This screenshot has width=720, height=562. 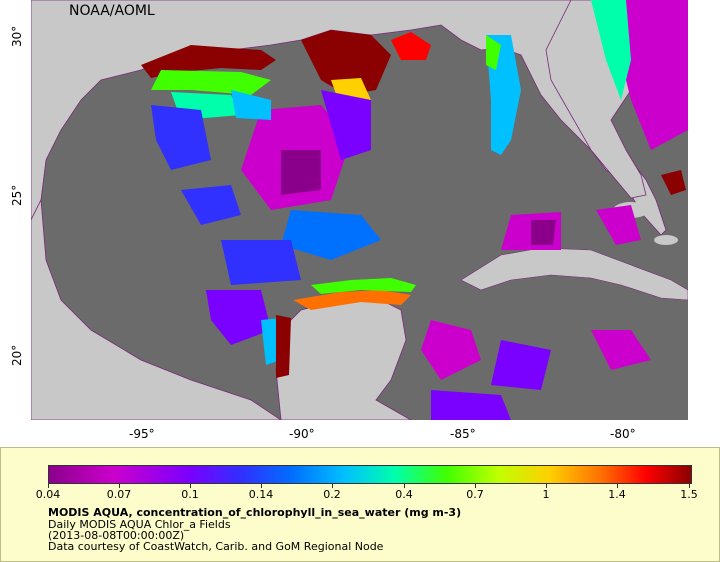 I want to click on lon-tick-label: -95°, so click(x=142, y=434).